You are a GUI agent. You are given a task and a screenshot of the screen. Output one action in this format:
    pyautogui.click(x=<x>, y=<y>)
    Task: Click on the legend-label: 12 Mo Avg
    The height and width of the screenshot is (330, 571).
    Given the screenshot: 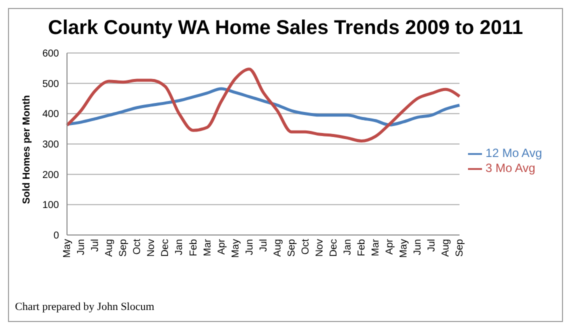 What is the action you would take?
    pyautogui.click(x=514, y=153)
    